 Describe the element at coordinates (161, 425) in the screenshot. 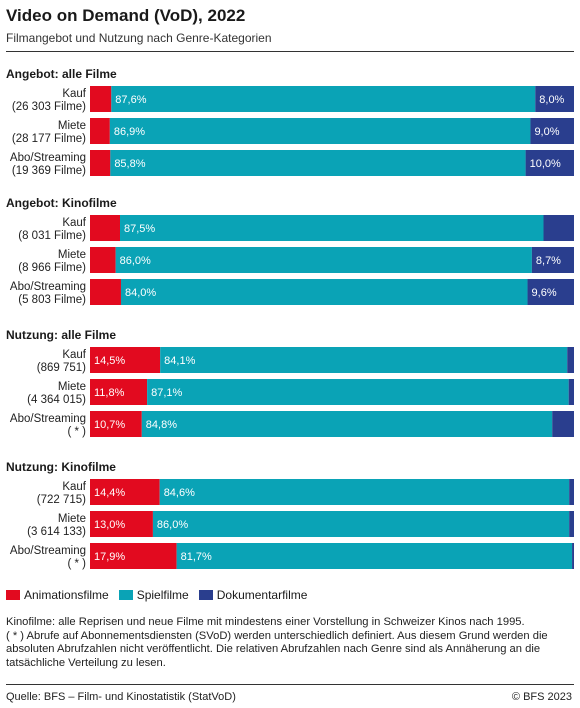

I see `data-label-spiel: 84,8%` at that location.